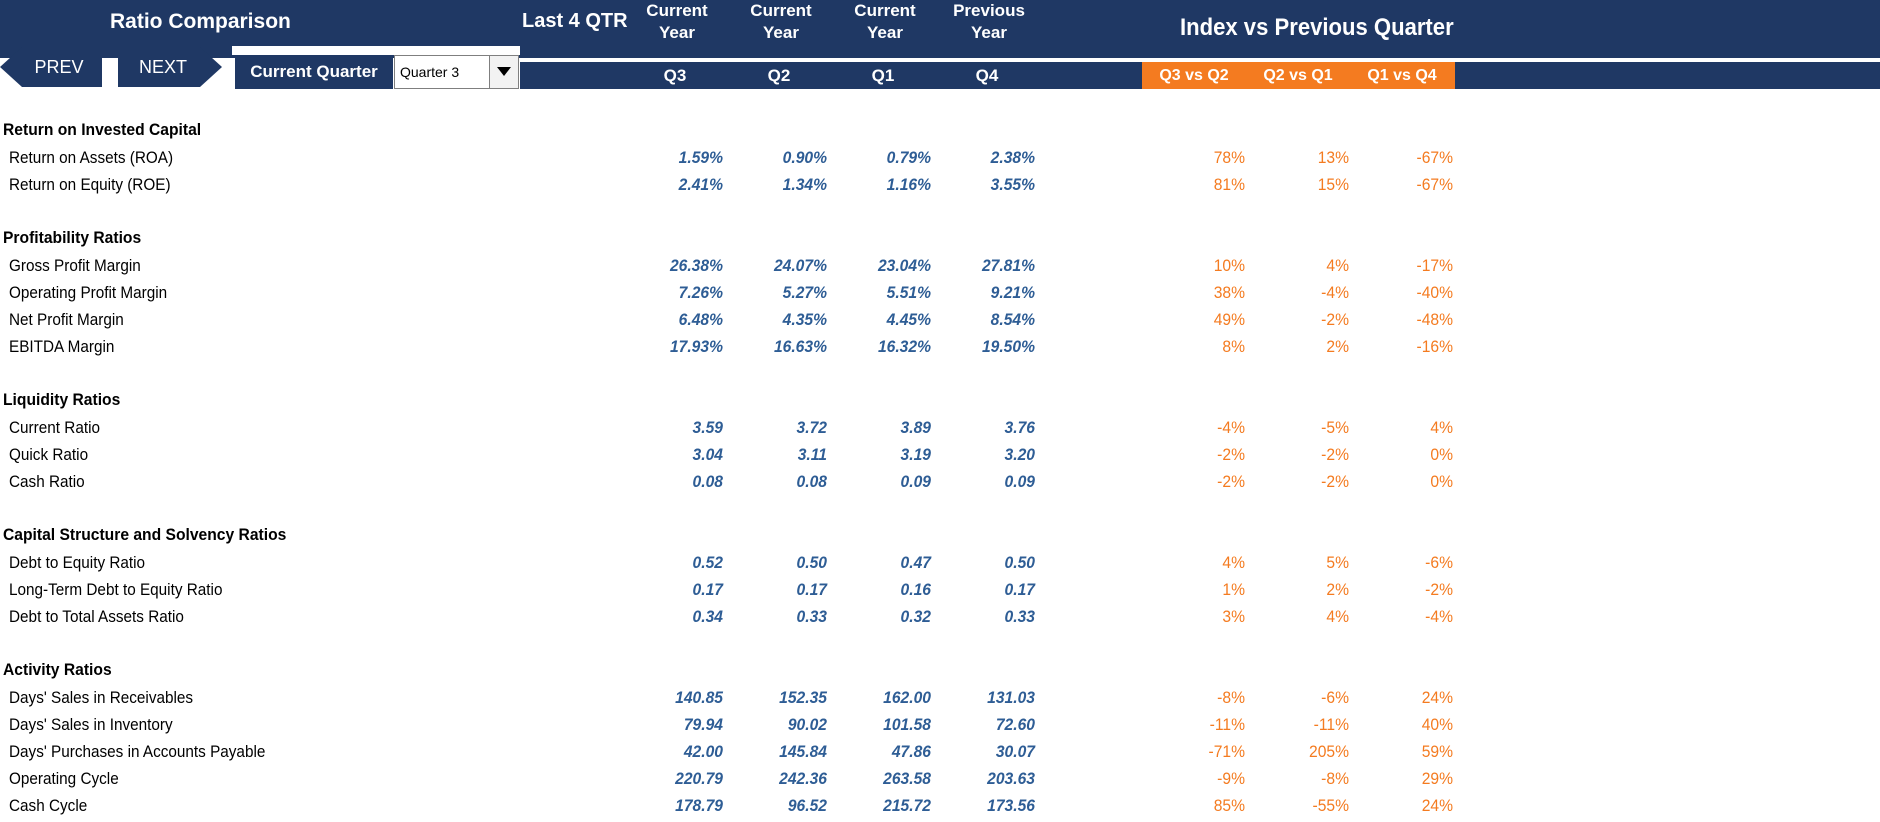  I want to click on metric-label: Debt to Total Assets Ratio, so click(96, 616).